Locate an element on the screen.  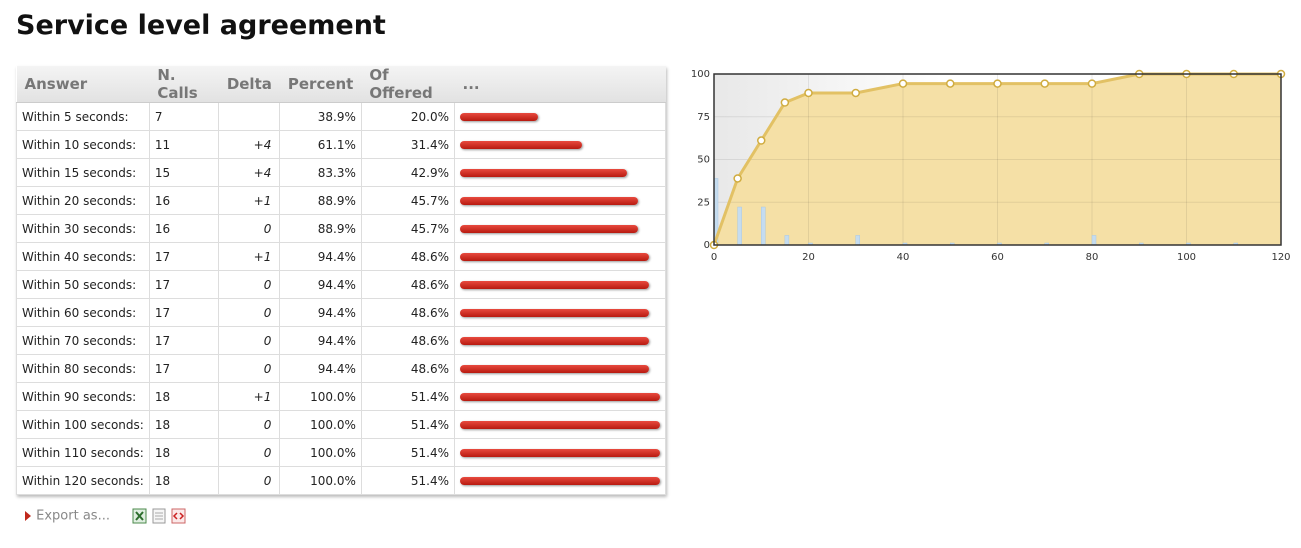
table-cell: Within 20 seconds: is located at coordinates (83, 200).